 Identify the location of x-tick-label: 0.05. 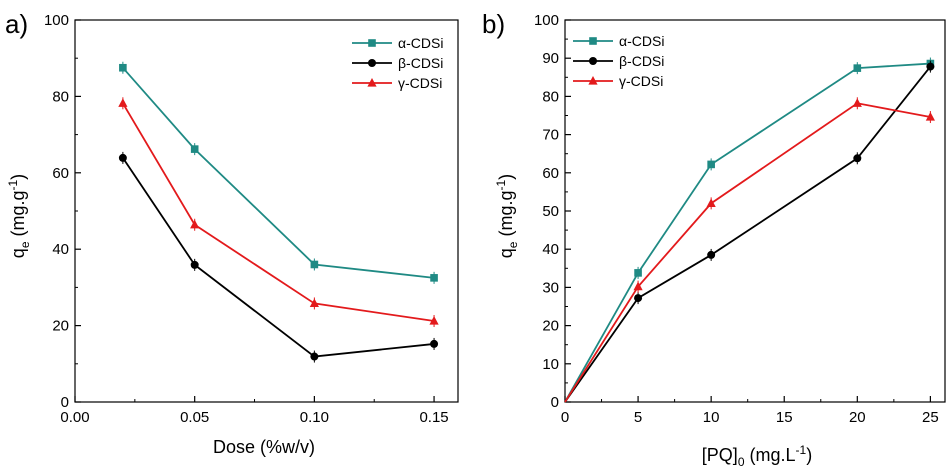
(194, 417).